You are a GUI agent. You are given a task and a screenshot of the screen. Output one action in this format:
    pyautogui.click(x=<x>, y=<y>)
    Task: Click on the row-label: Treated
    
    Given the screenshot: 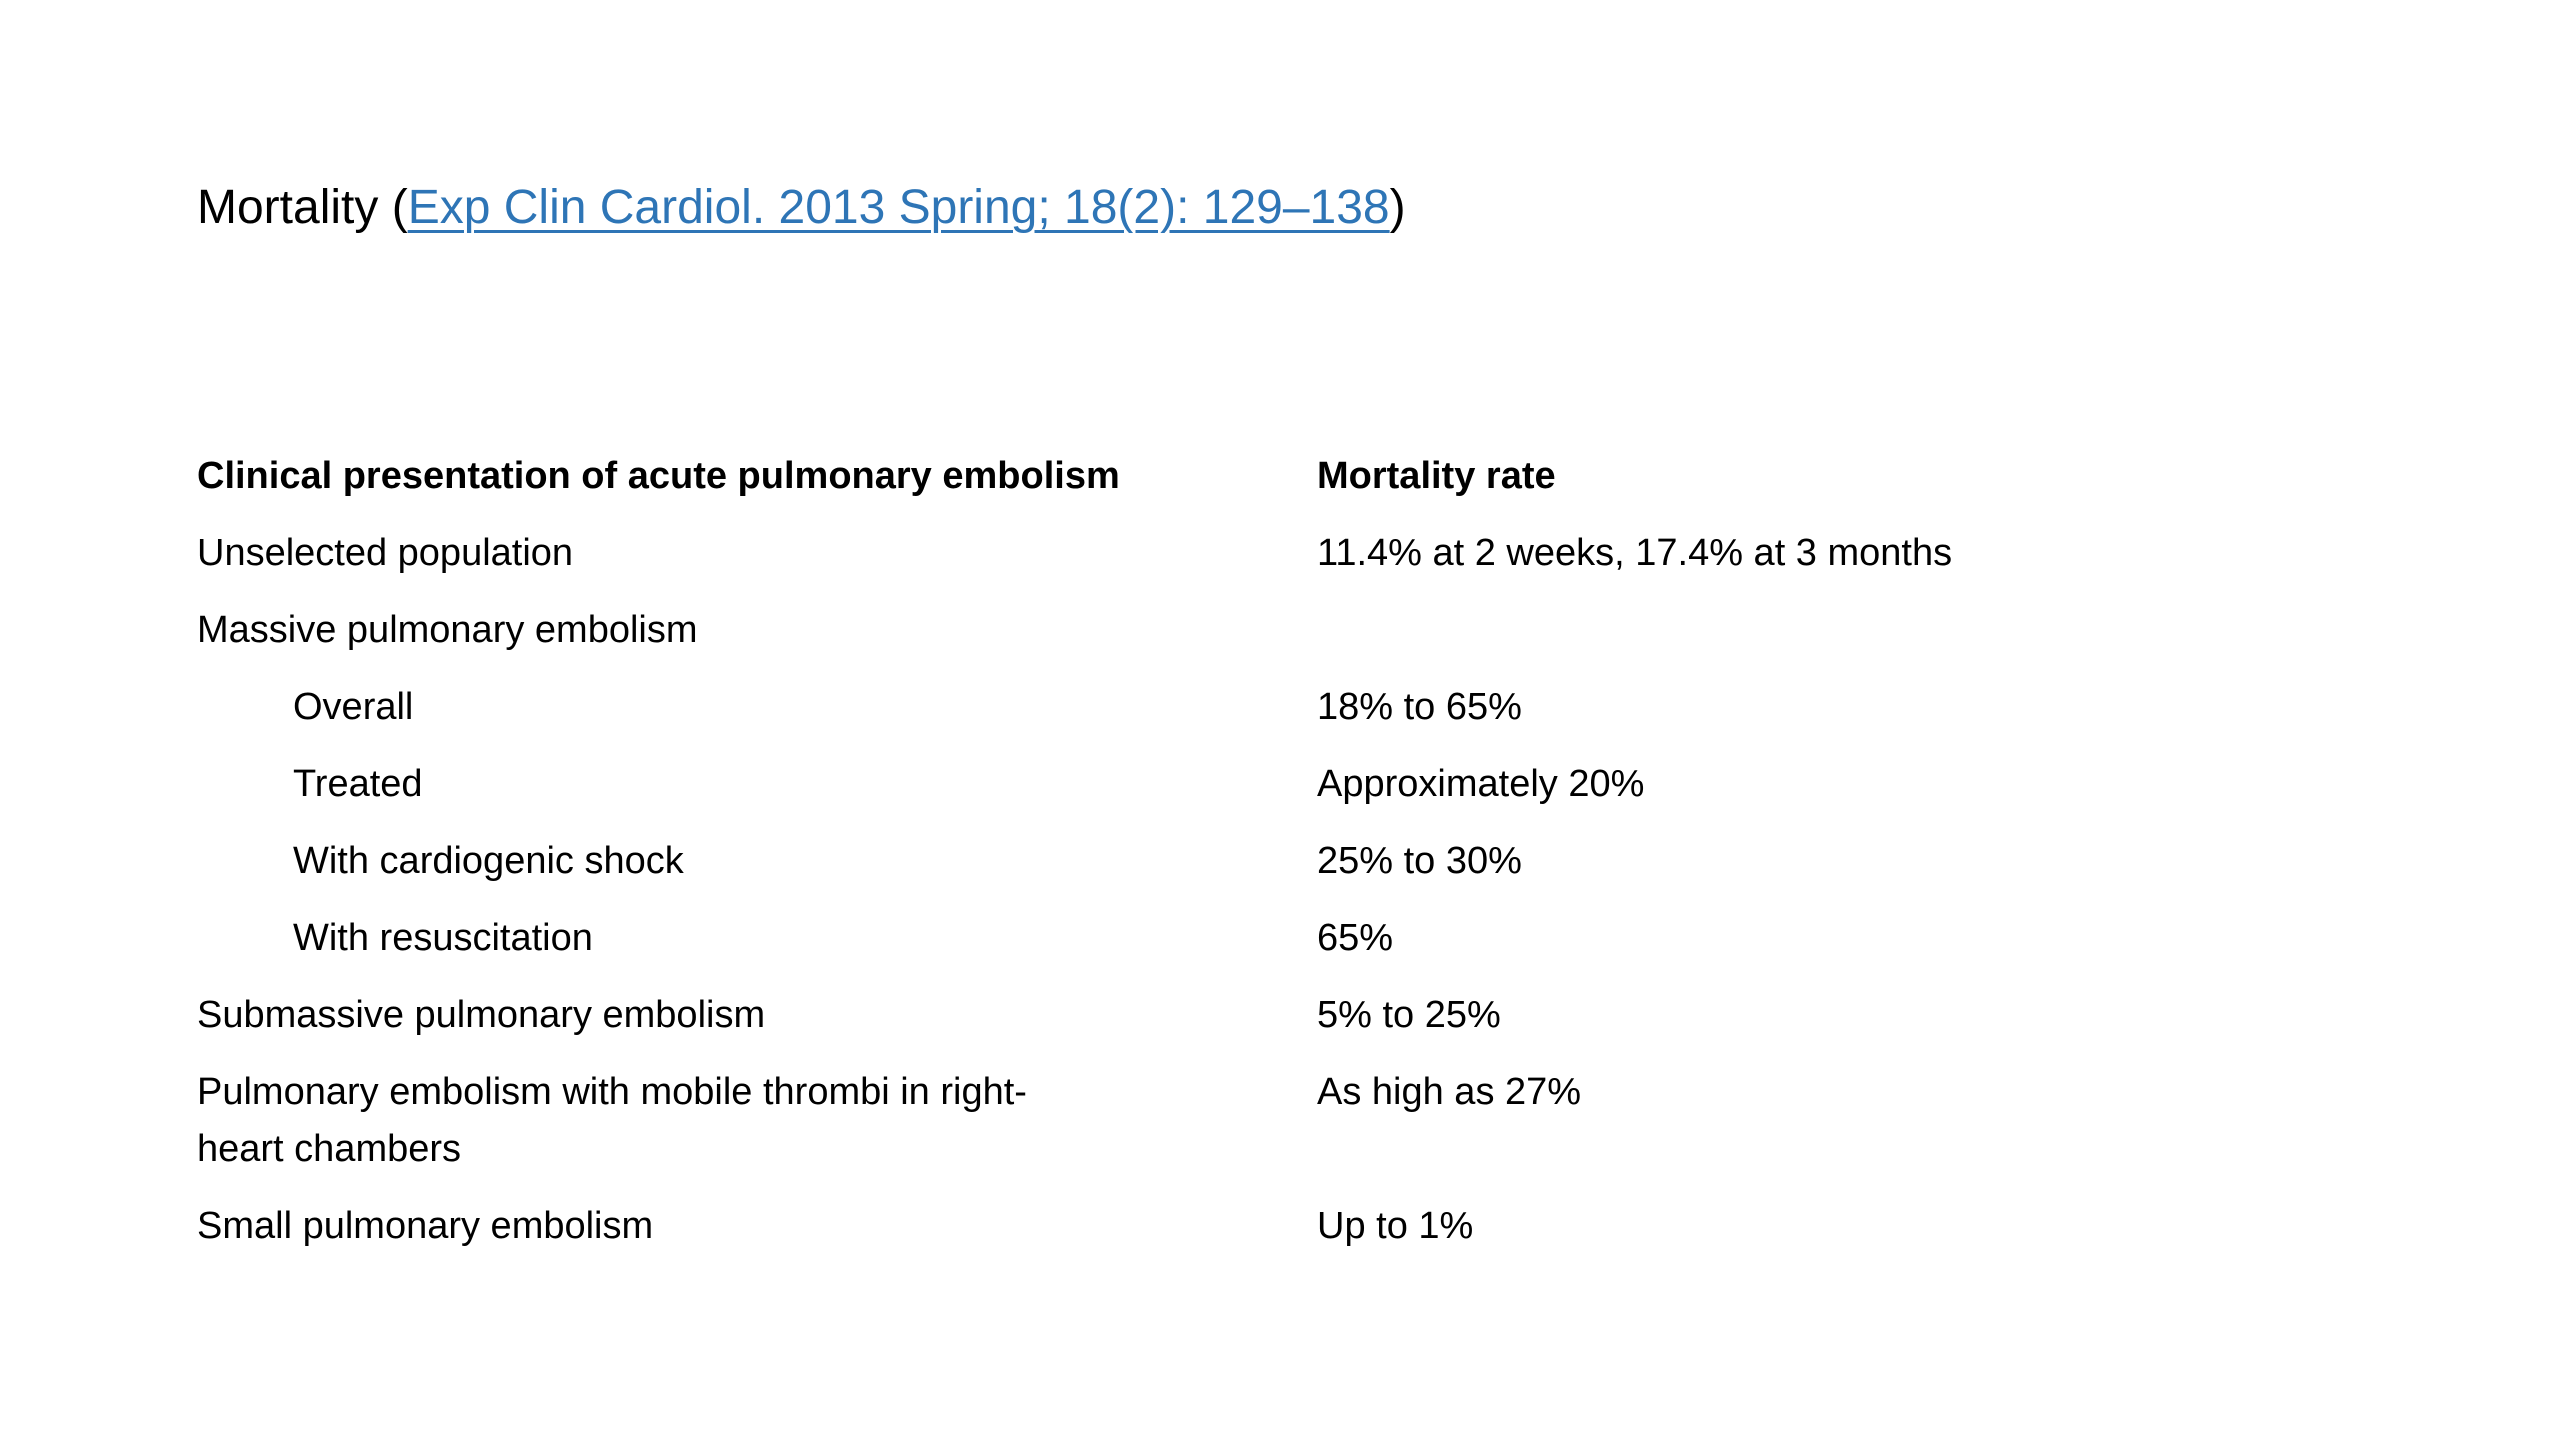 What is the action you would take?
    pyautogui.click(x=358, y=784)
    